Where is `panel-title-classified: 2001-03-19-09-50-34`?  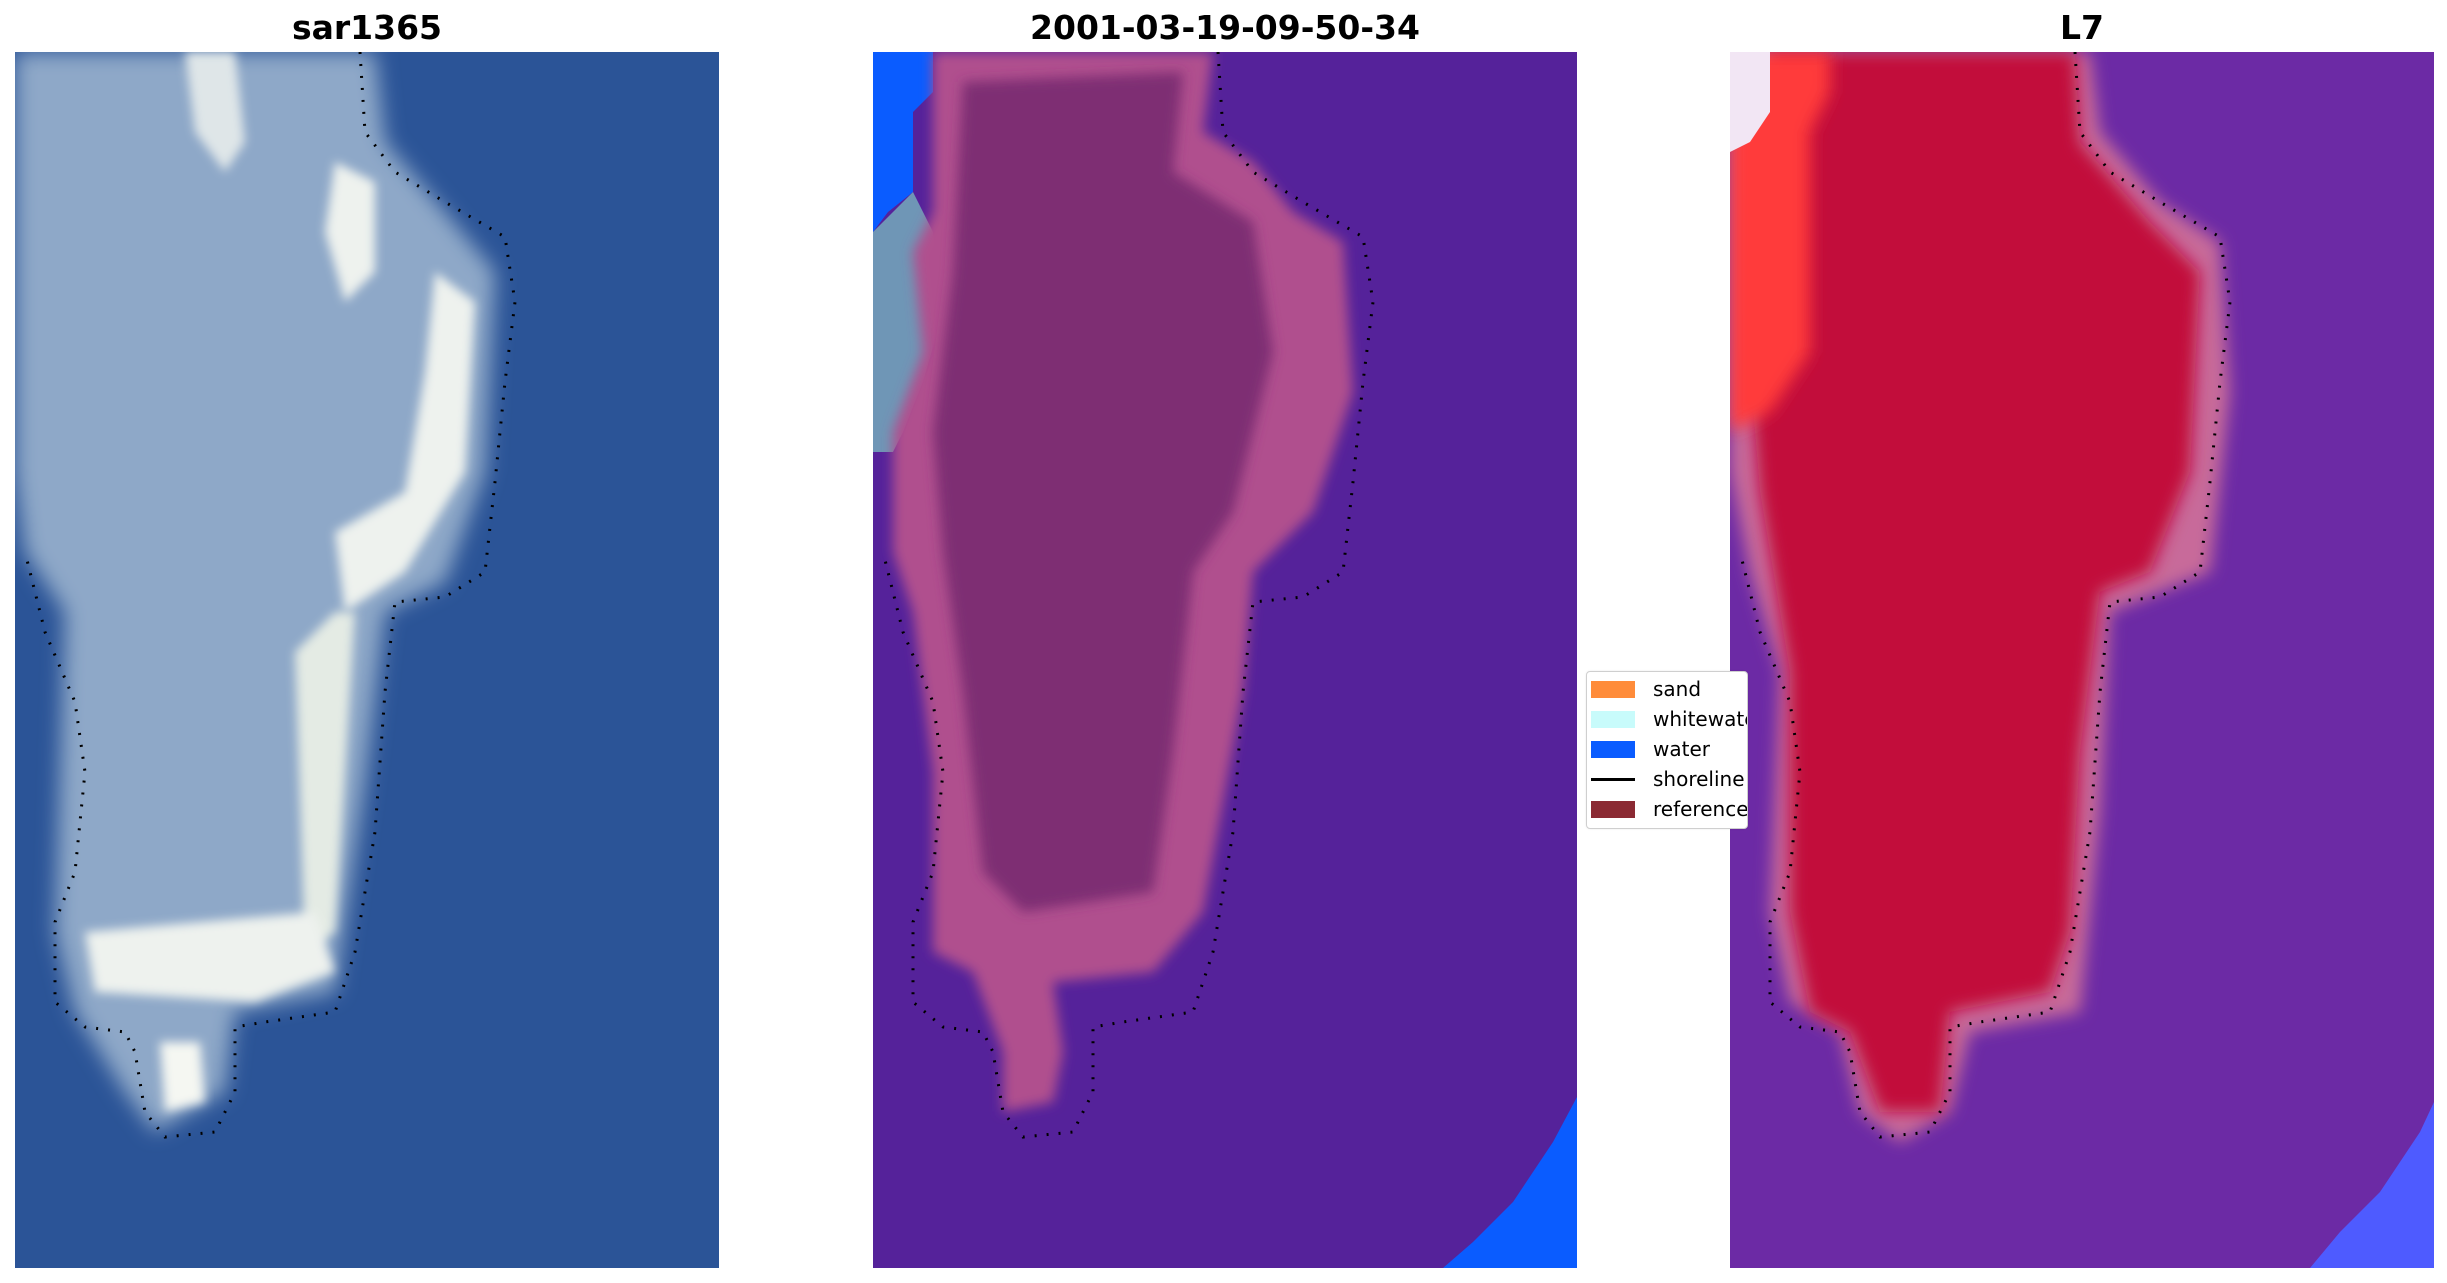 panel-title-classified: 2001-03-19-09-50-34 is located at coordinates (1225, 27).